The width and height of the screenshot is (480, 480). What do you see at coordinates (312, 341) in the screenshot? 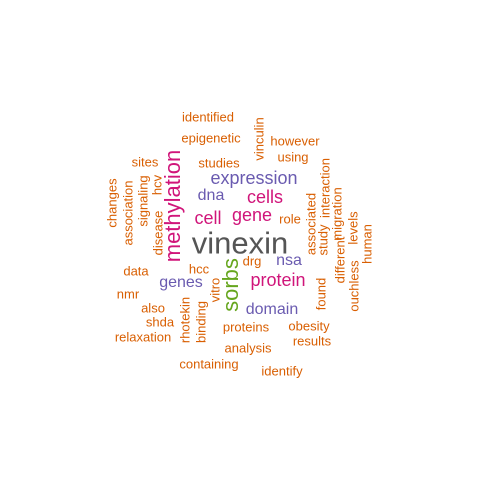
I see `word-results: results` at bounding box center [312, 341].